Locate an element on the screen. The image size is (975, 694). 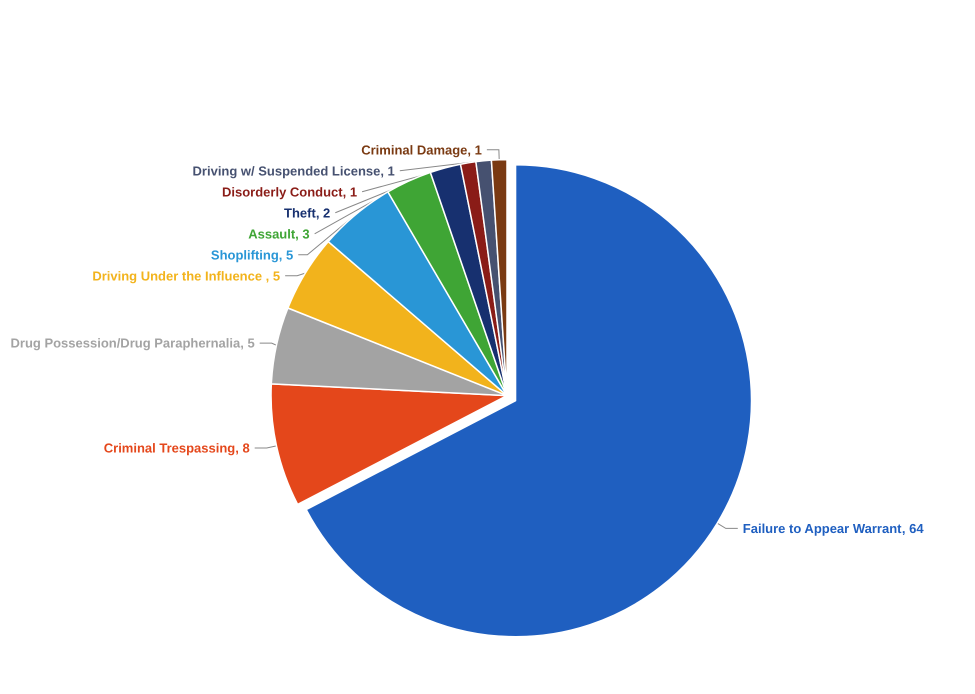
slice-label: Drug Possession/Drug Paraphernalia is located at coordinates (126, 343).